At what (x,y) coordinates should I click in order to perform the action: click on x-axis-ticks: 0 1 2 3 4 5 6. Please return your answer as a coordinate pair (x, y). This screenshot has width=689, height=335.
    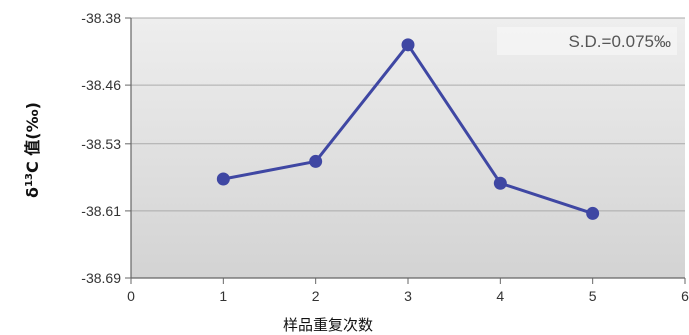
    Looking at the image, I should click on (408, 291).